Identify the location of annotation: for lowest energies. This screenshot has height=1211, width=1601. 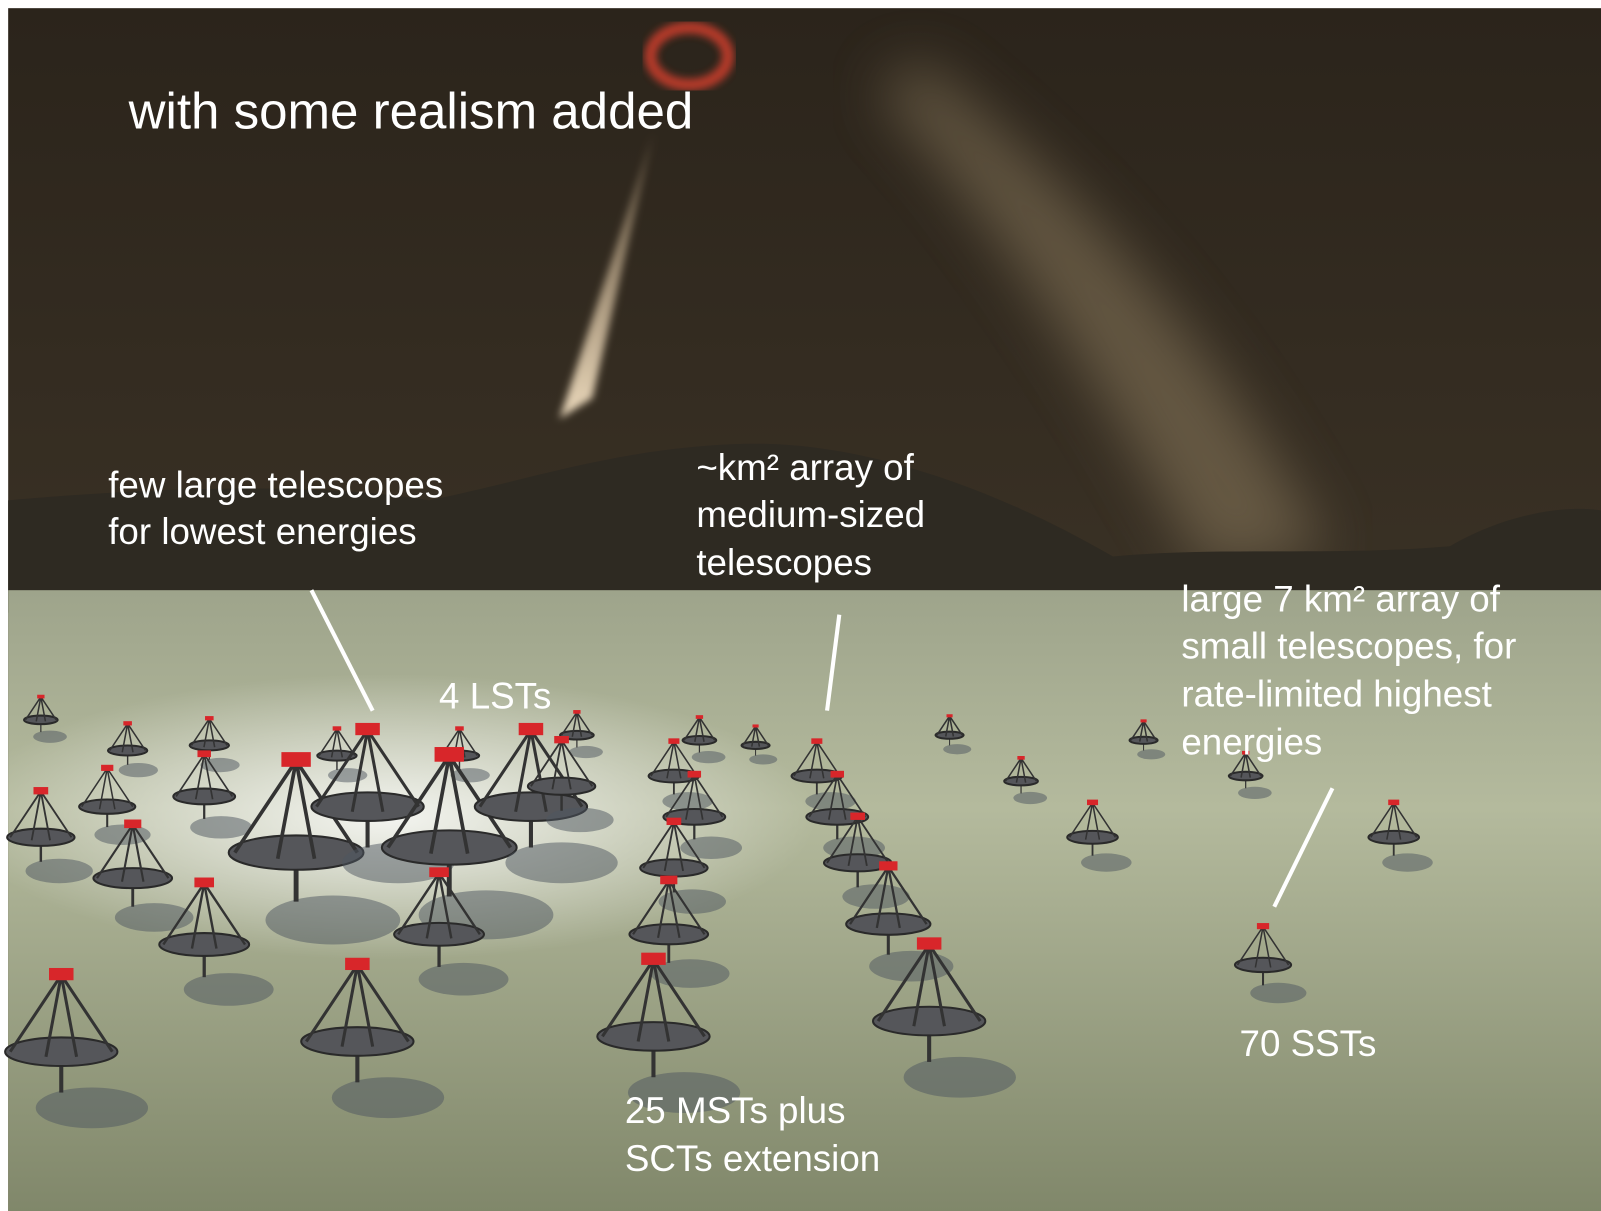
(262, 531).